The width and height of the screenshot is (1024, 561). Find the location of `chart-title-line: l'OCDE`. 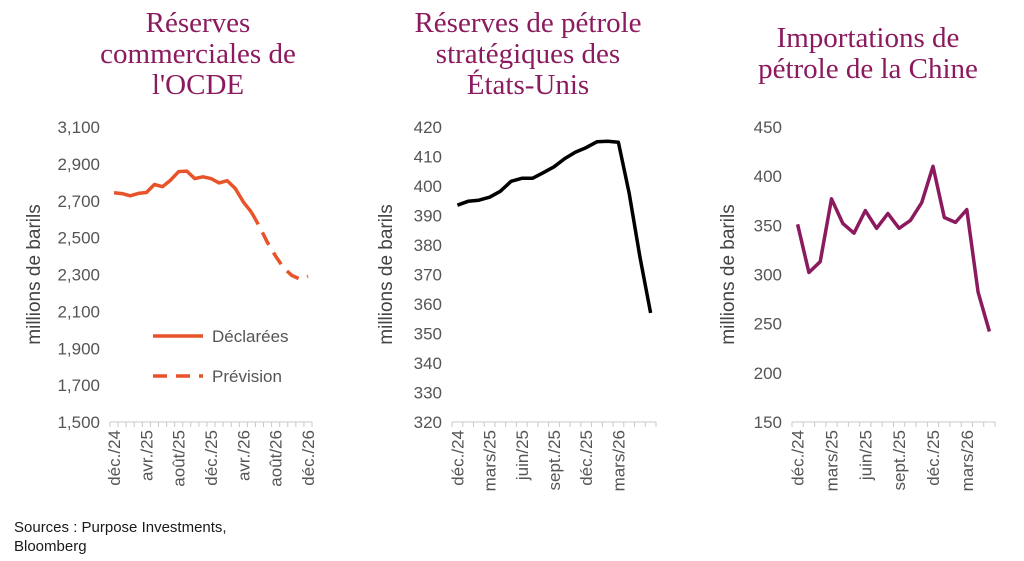

chart-title-line: l'OCDE is located at coordinates (198, 85).